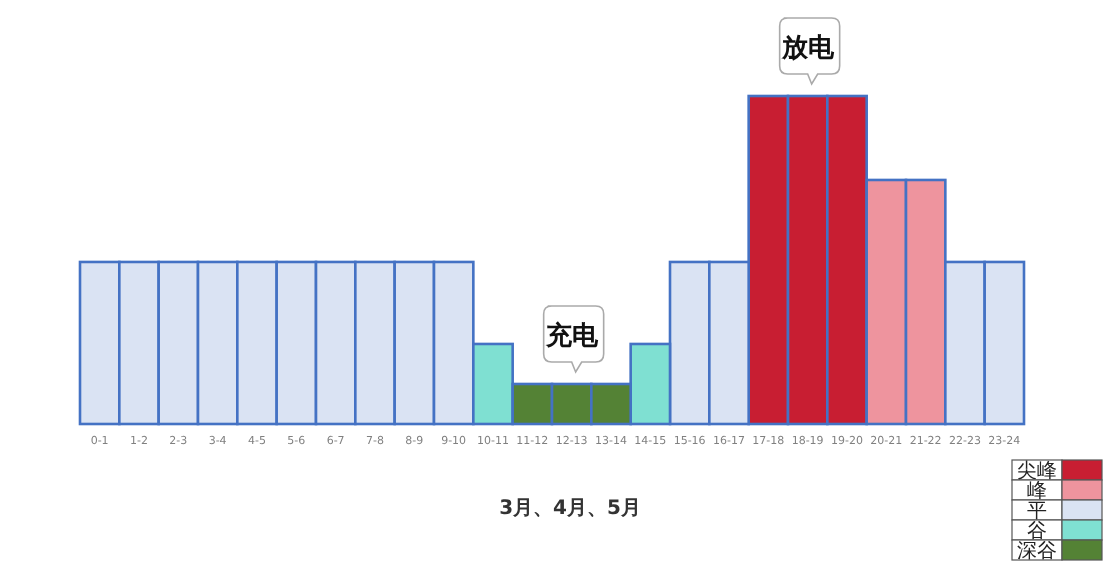  Describe the element at coordinates (1037, 491) in the screenshot. I see `legend-label: 峰` at that location.